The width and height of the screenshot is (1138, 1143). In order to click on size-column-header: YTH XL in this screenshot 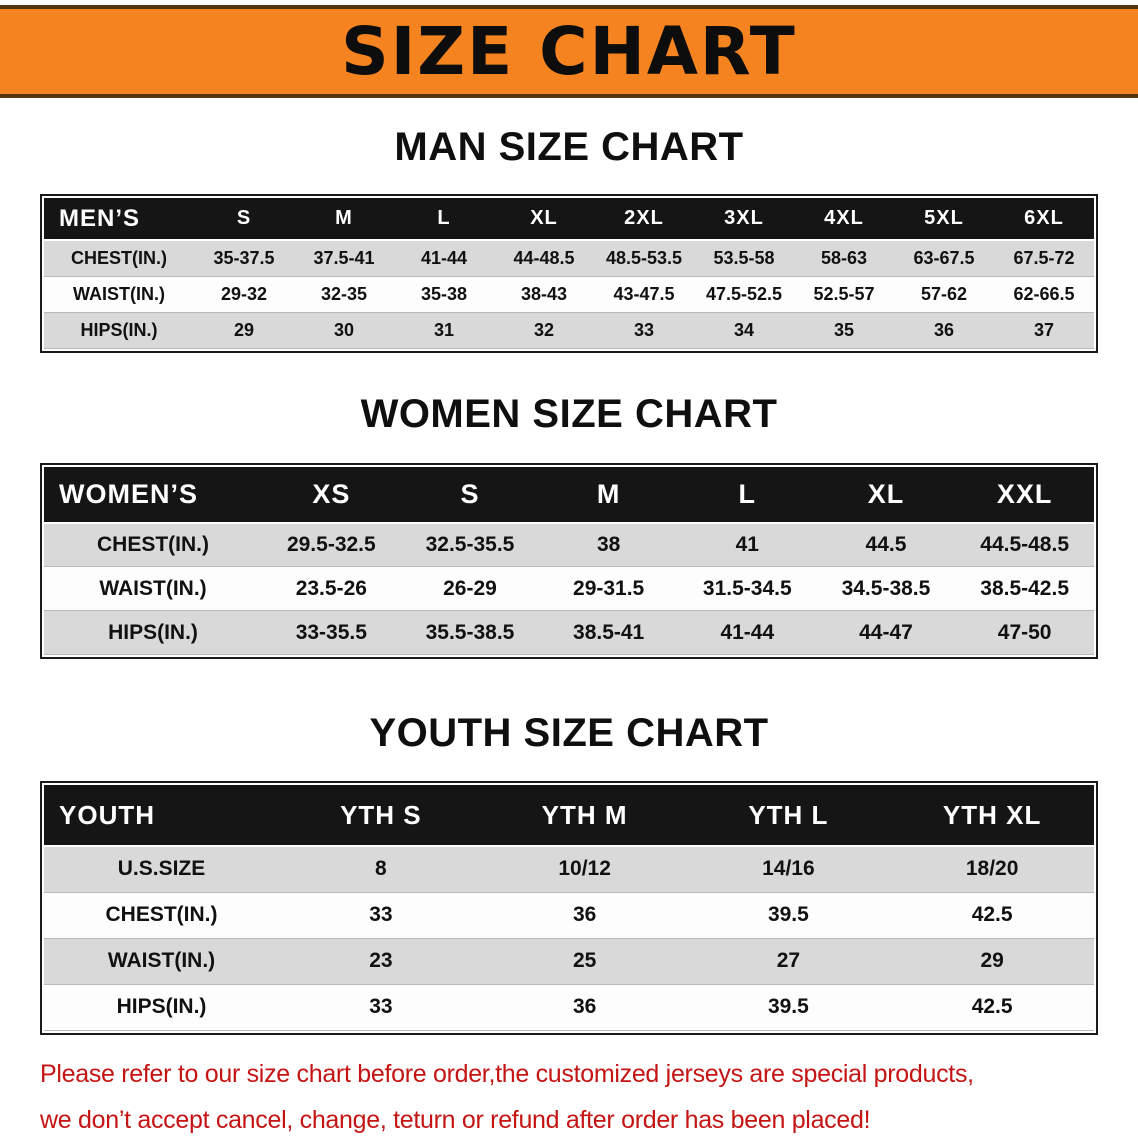, I will do `click(992, 815)`.